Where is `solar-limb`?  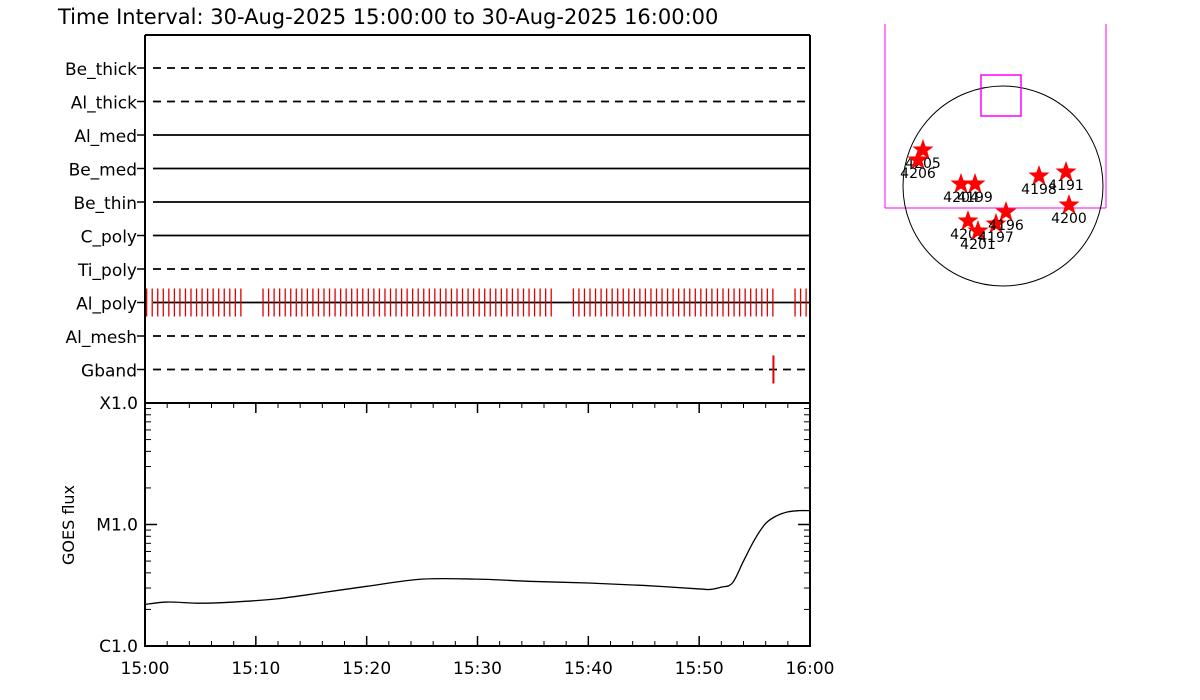
solar-limb is located at coordinates (1003, 186).